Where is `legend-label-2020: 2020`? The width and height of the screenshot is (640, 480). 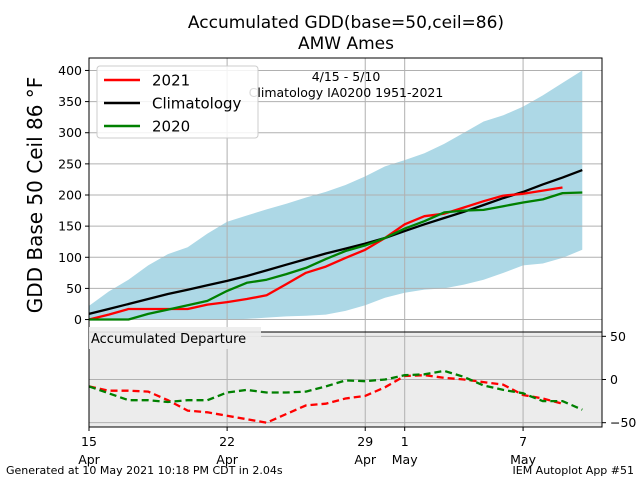
legend-label-2020: 2020 is located at coordinates (171, 127).